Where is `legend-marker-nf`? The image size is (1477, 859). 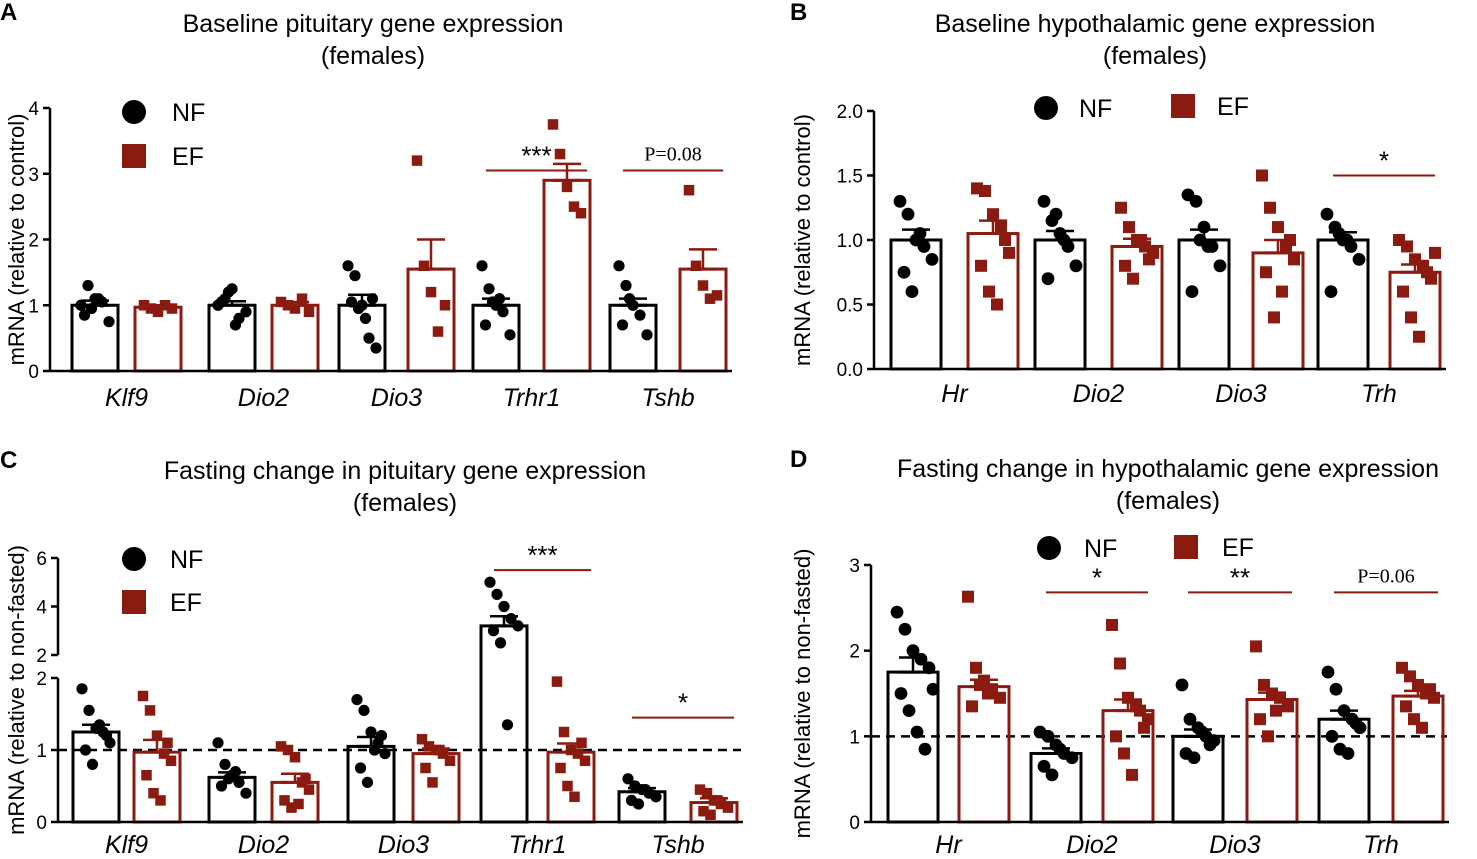
legend-marker-nf is located at coordinates (134, 559).